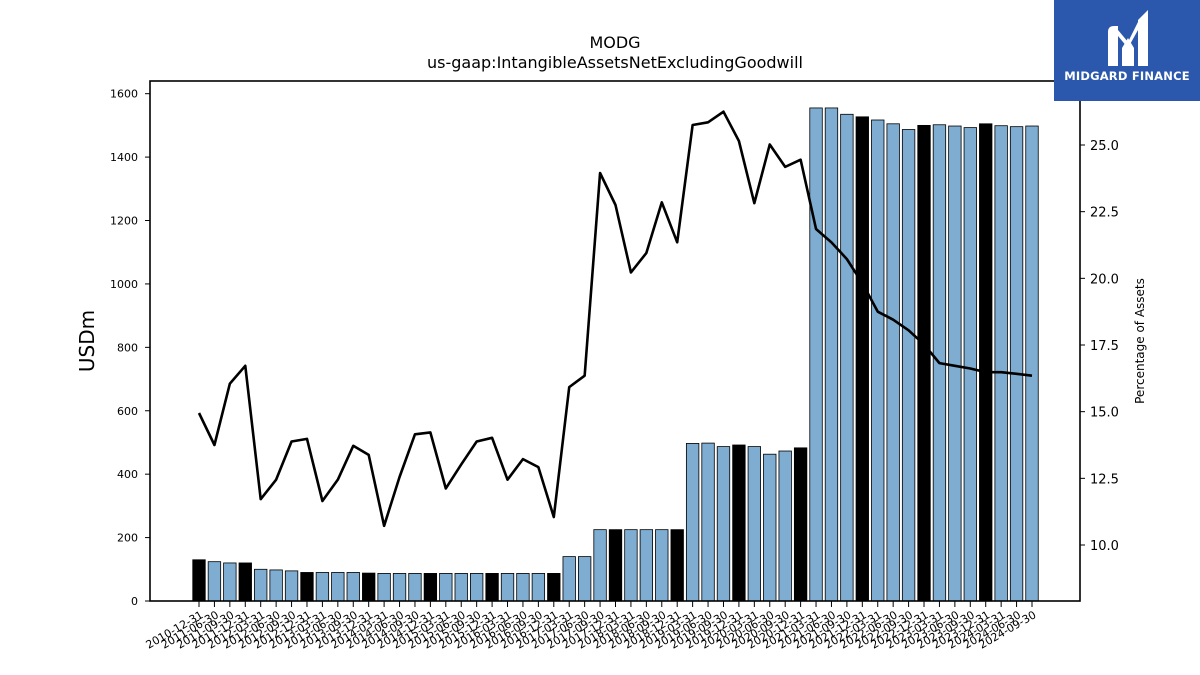 The width and height of the screenshot is (1200, 675). I want to click on y2-axis-label: Percentage of Assets, so click(1140, 341).